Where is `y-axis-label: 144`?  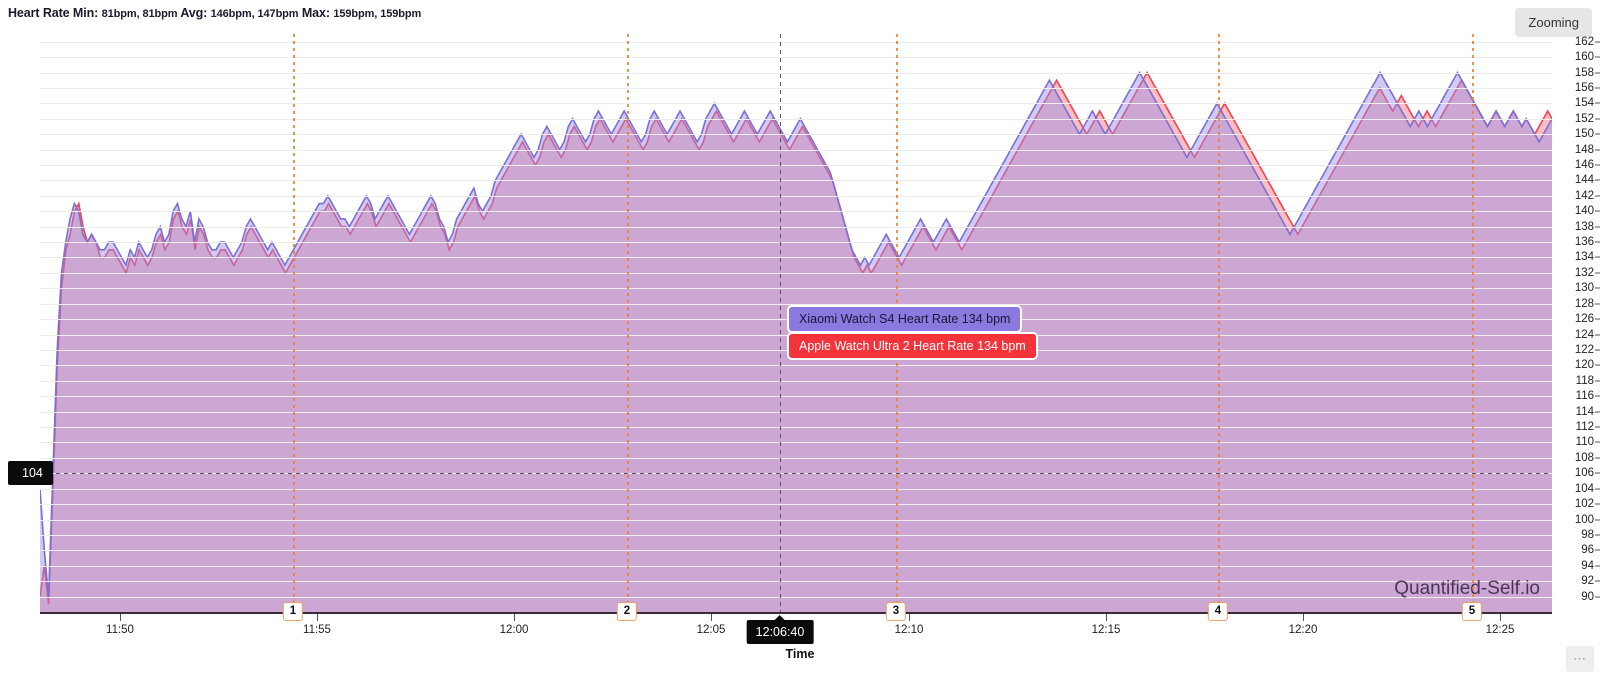 y-axis-label: 144 is located at coordinates (1584, 180).